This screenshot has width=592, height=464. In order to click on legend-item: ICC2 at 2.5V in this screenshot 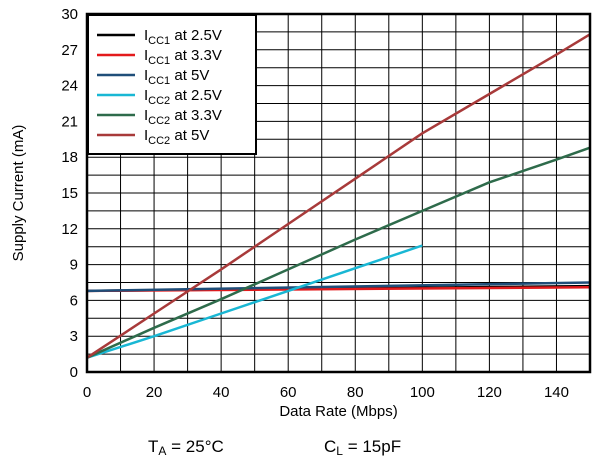, I will do `click(159, 97)`.